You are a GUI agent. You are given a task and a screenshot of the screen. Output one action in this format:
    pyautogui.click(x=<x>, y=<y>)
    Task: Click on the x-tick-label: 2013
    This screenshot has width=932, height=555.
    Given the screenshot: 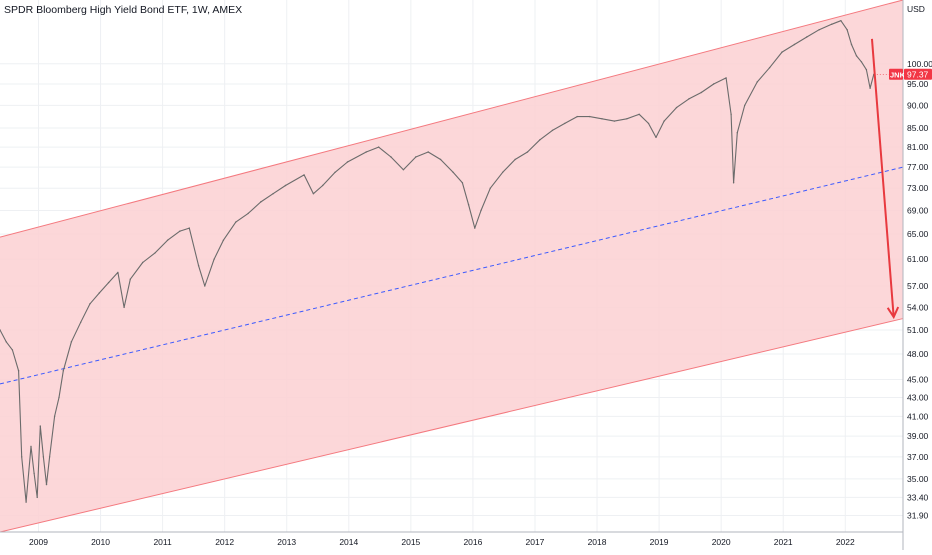 What is the action you would take?
    pyautogui.click(x=286, y=542)
    